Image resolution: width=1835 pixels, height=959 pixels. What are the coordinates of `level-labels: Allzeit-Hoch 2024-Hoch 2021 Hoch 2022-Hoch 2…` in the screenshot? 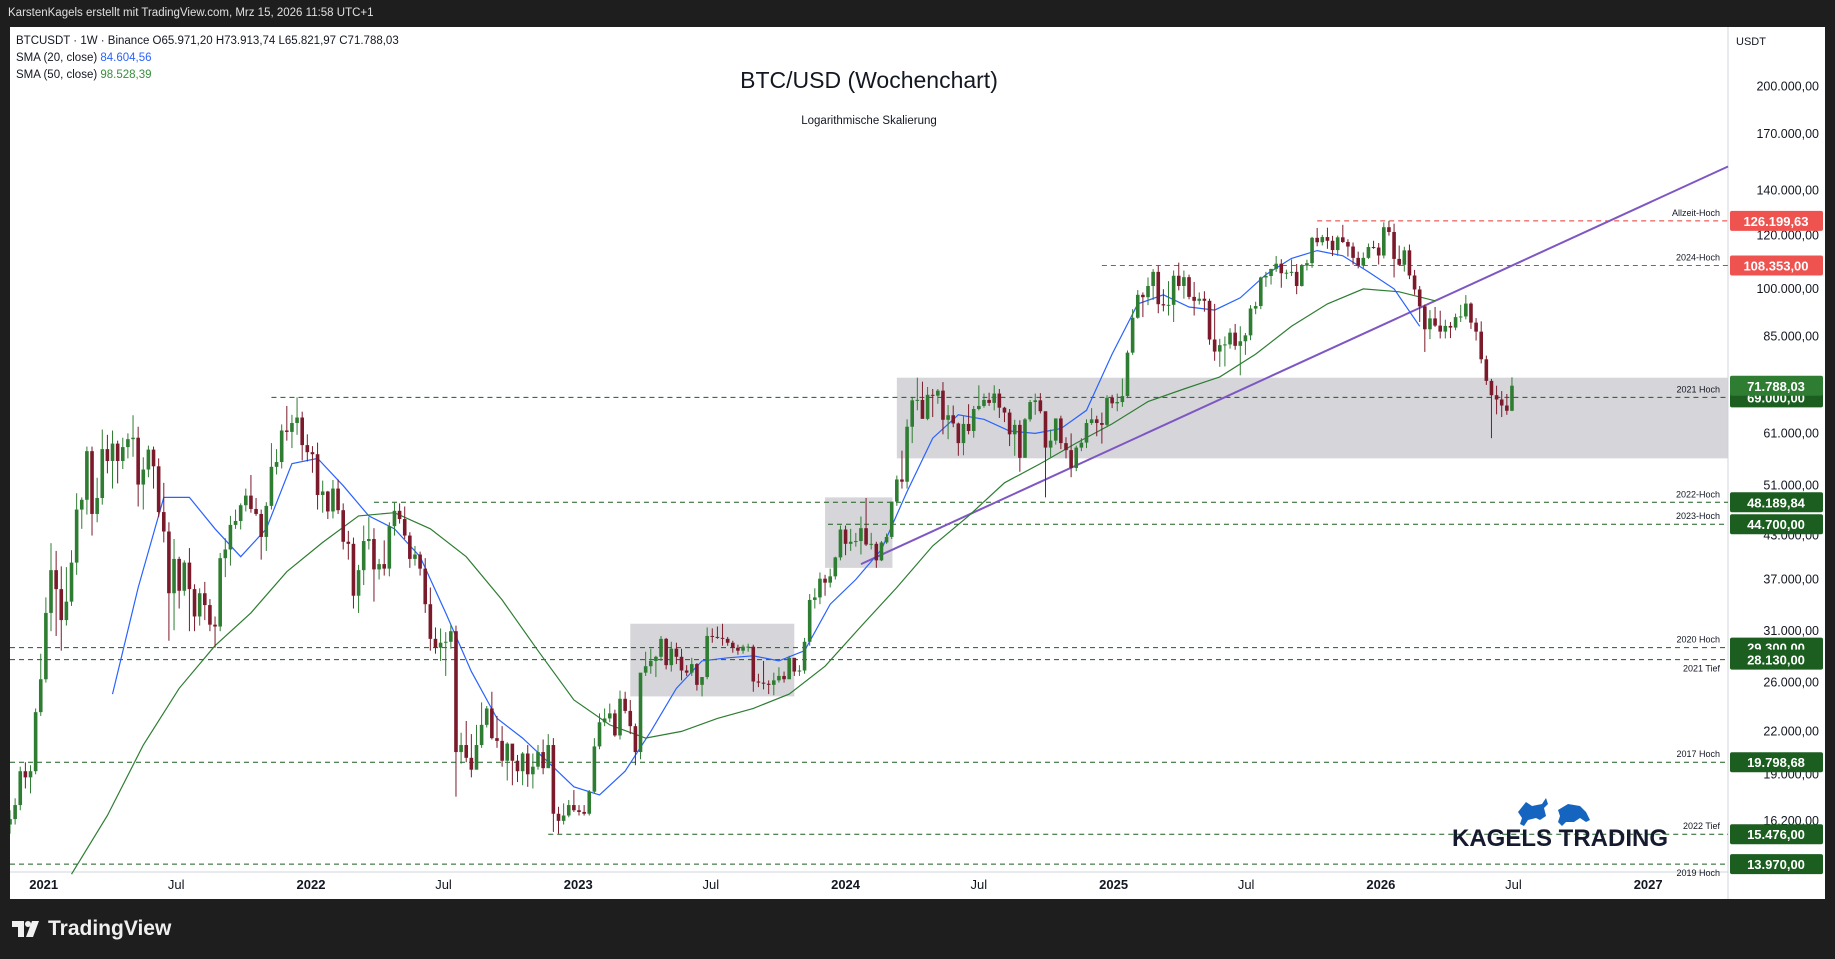 It's located at (1696, 543).